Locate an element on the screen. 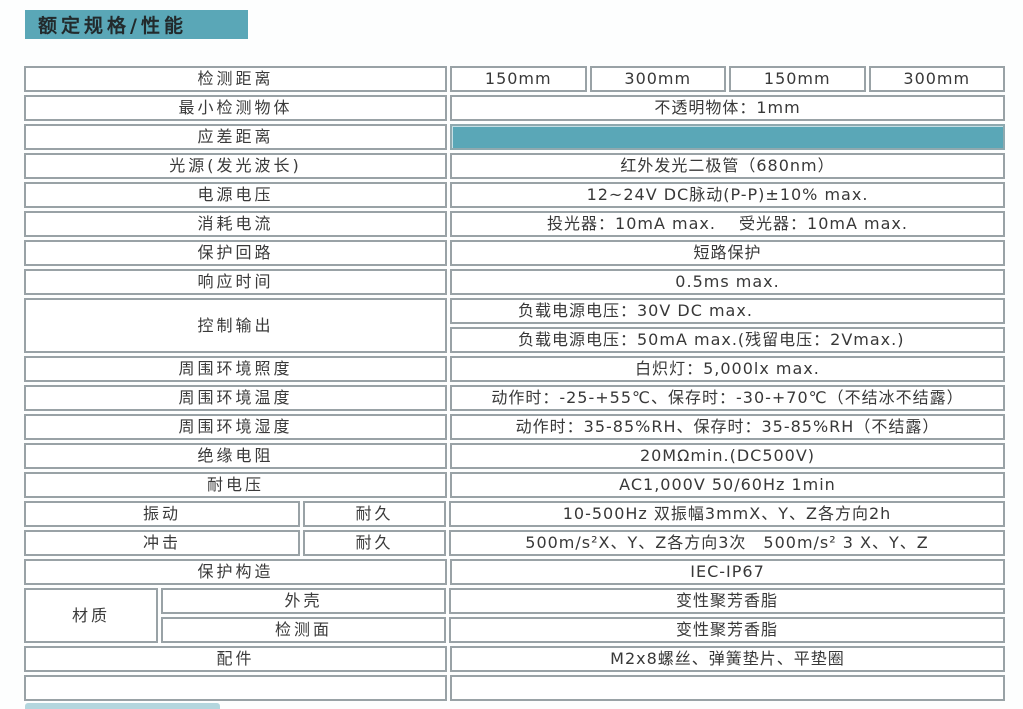  table-row: 周围环境湿度 动作时：35-85%RH、保存时：35-85%RH（不结露） is located at coordinates (514, 427).